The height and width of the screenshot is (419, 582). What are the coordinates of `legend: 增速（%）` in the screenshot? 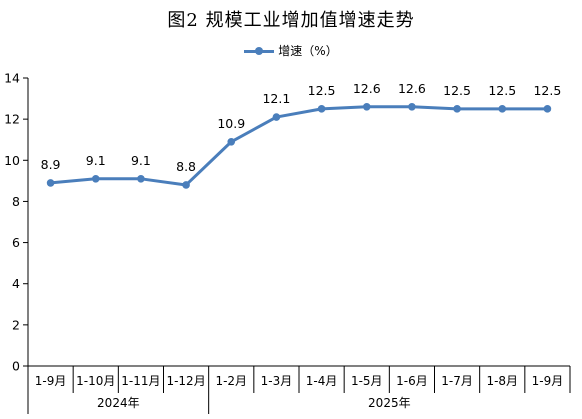 It's located at (291, 50).